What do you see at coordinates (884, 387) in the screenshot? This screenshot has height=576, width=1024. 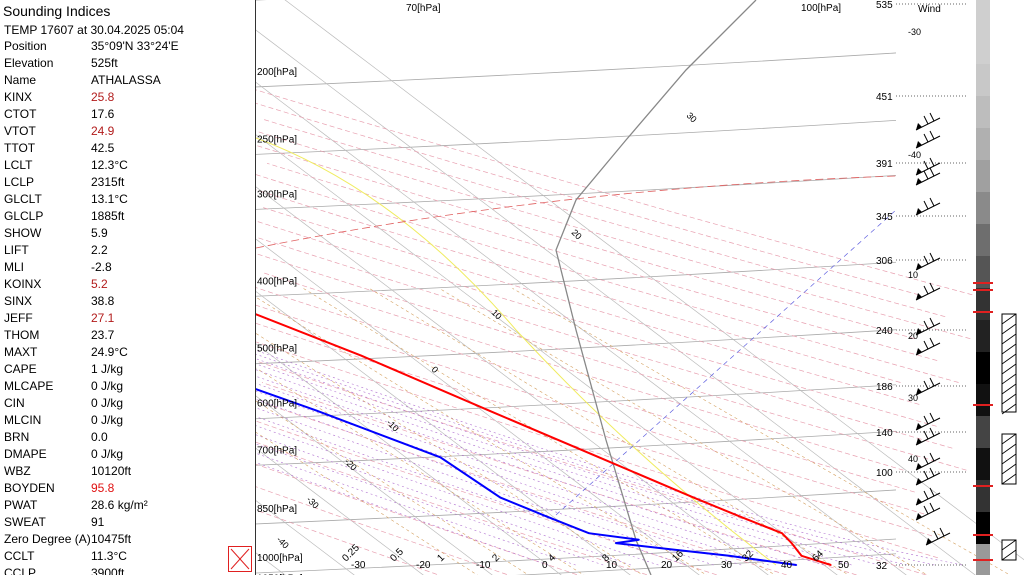 I see `height-label: 186` at bounding box center [884, 387].